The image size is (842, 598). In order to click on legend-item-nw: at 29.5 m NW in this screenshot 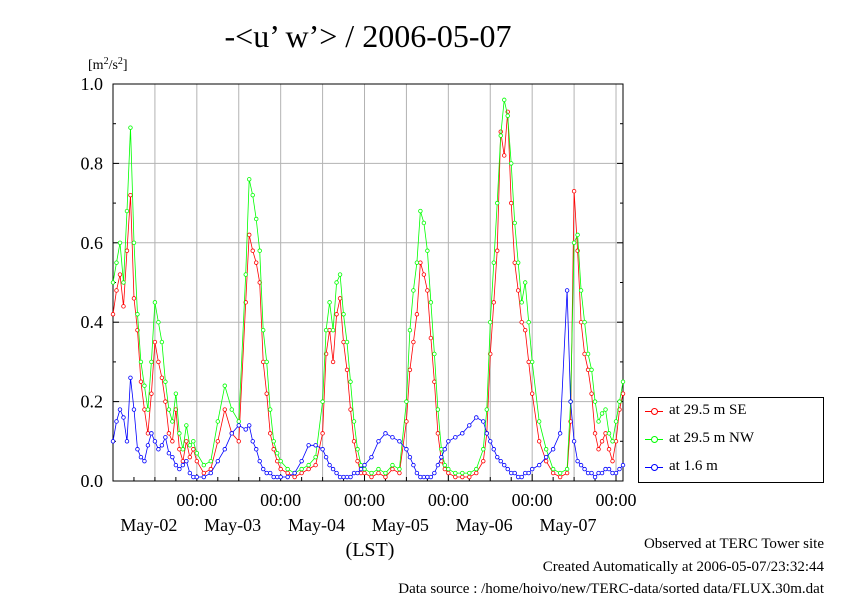, I will do `click(731, 439)`.